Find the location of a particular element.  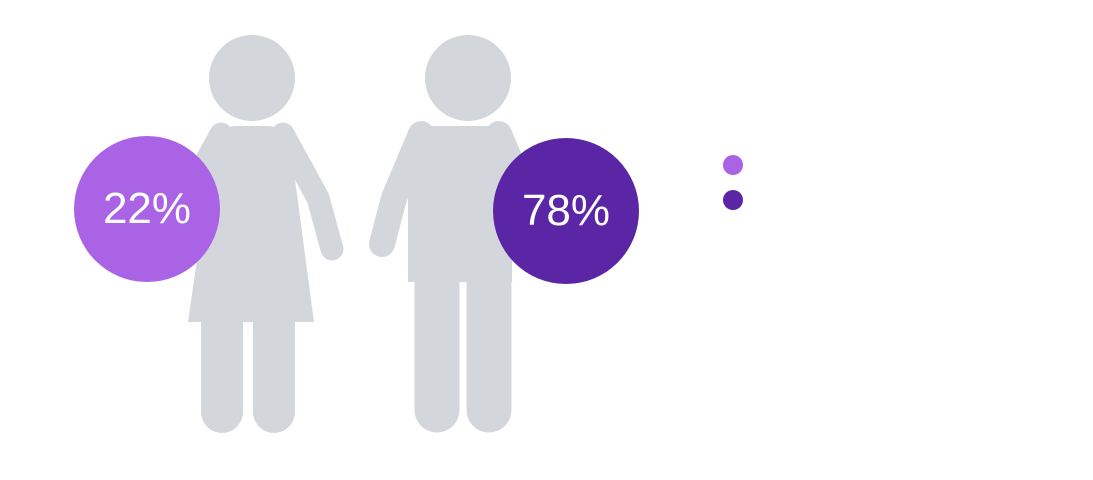

male-percentage-badge: 78% is located at coordinates (566, 211).